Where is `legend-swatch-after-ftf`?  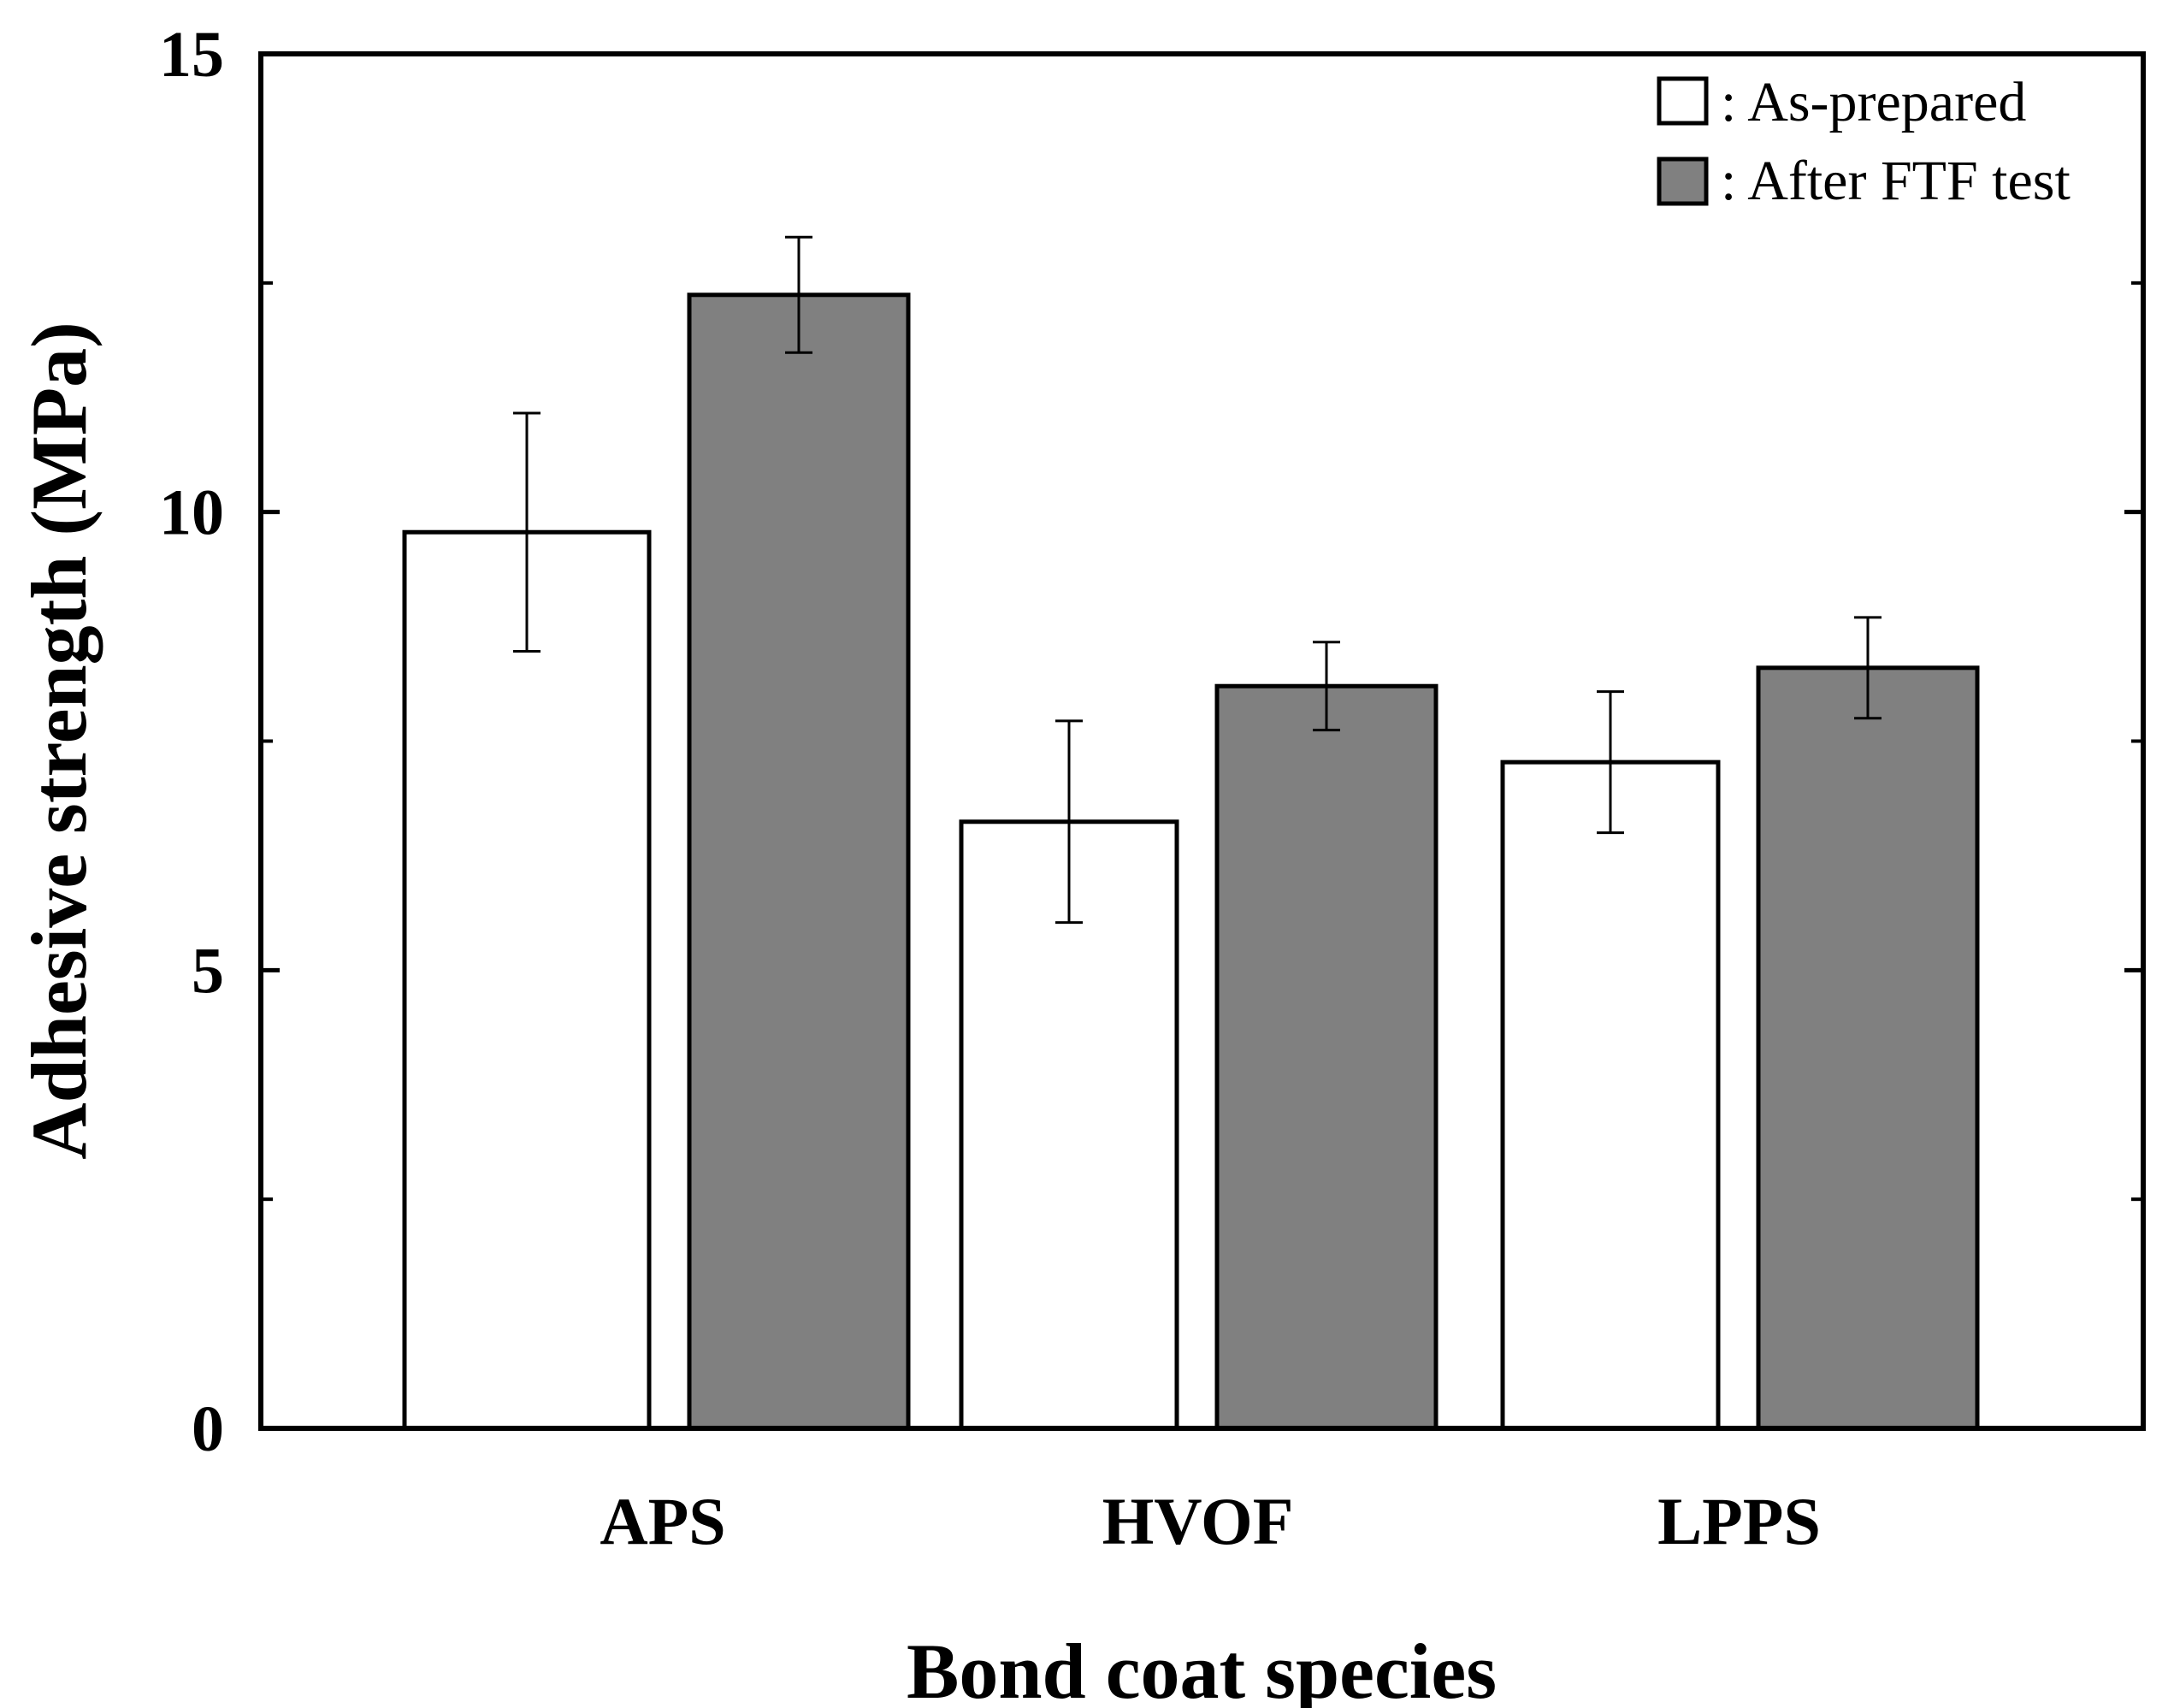 legend-swatch-after-ftf is located at coordinates (1683, 181).